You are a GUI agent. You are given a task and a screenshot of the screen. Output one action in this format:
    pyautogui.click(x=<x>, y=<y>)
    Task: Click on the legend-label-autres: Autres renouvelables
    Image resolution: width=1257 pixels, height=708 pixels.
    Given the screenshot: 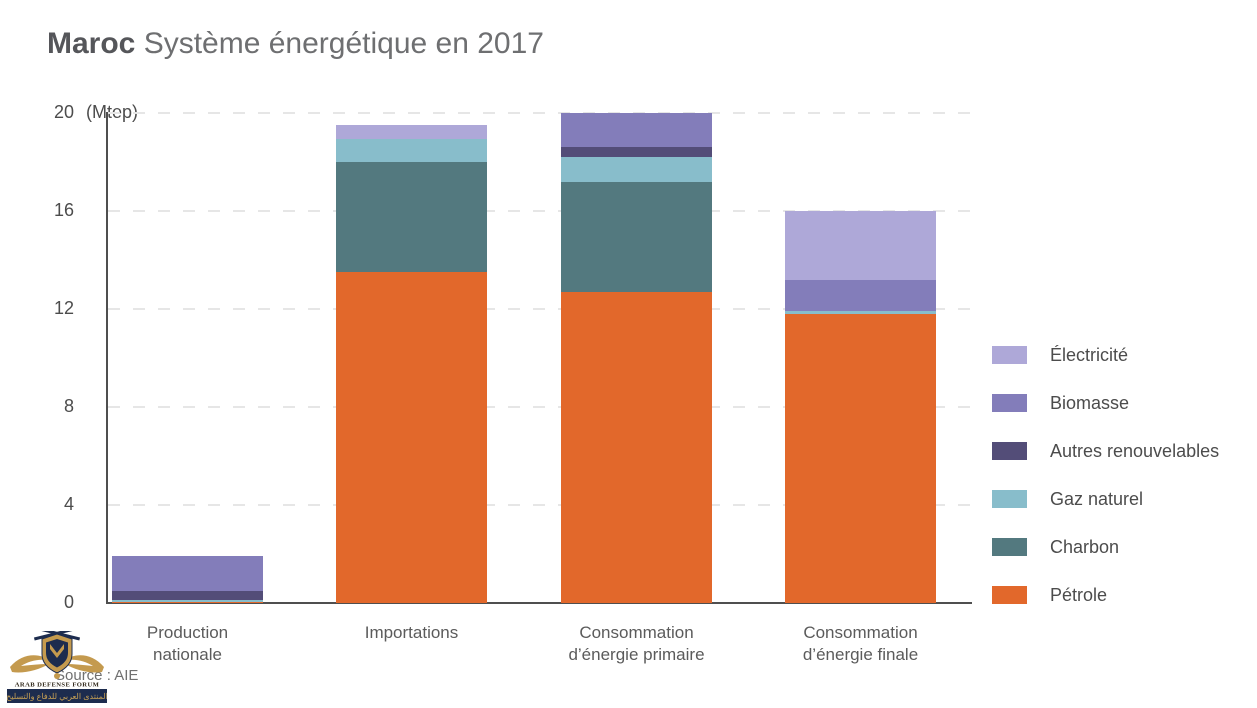 What is the action you would take?
    pyautogui.click(x=1135, y=450)
    